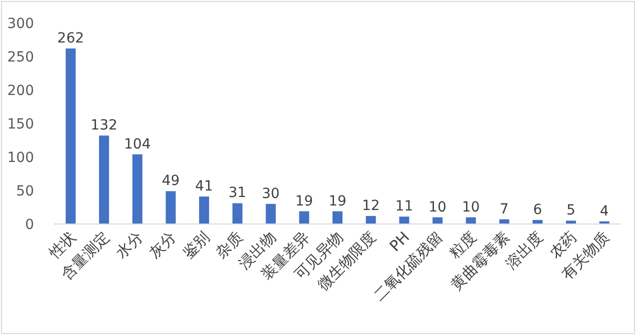  Describe the element at coordinates (237, 193) in the screenshot. I see `data-label: 31` at that location.